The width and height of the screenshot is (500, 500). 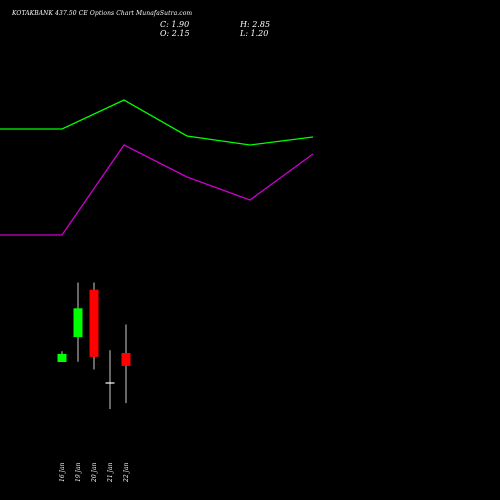 I want to click on x-tick-label: 16 Jan, so click(x=62, y=472).